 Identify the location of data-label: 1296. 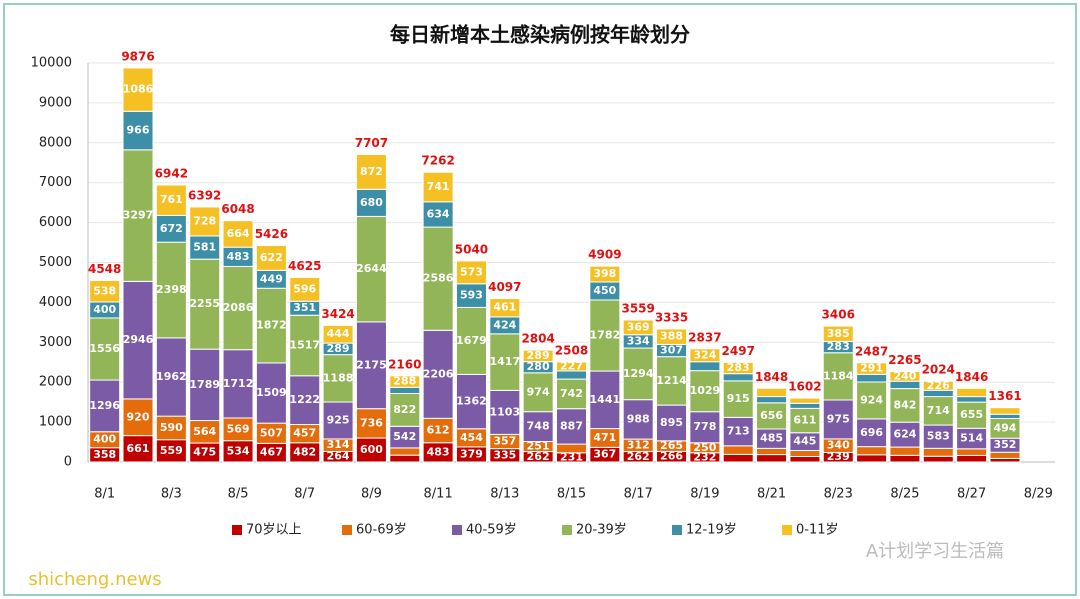
(104, 405).